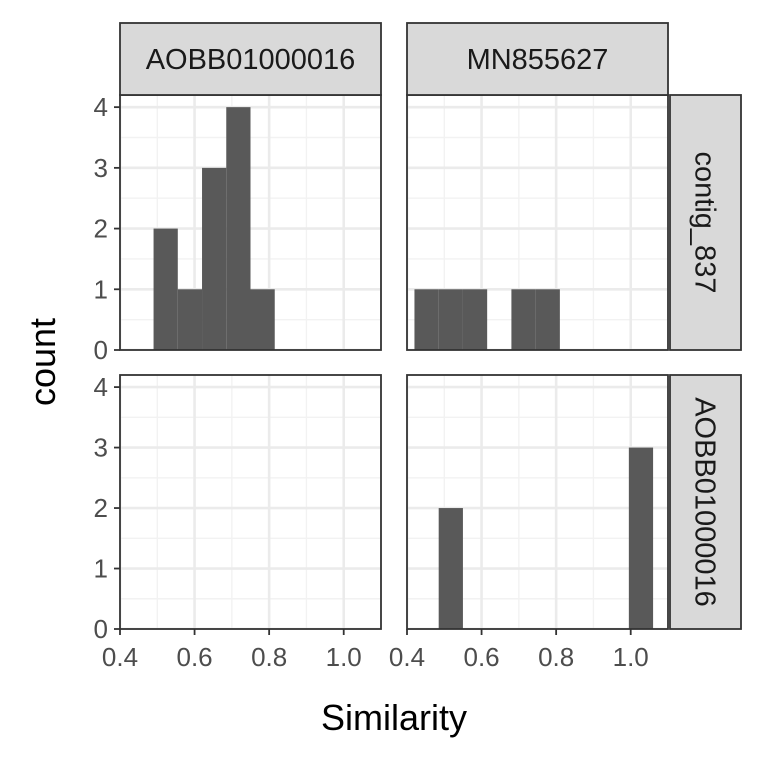 The image size is (765, 765). I want to click on column-strip-0: AOBB01000016, so click(250, 59).